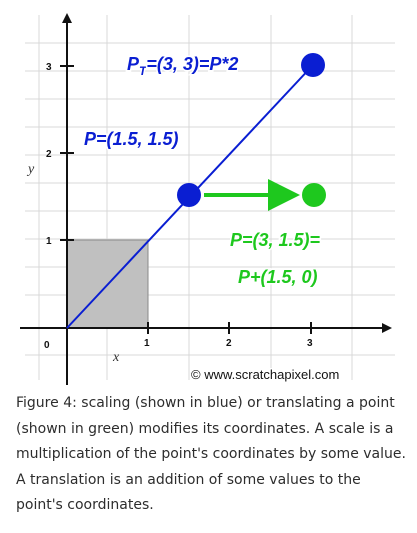  What do you see at coordinates (49, 154) in the screenshot?
I see `y-tick-label: 2` at bounding box center [49, 154].